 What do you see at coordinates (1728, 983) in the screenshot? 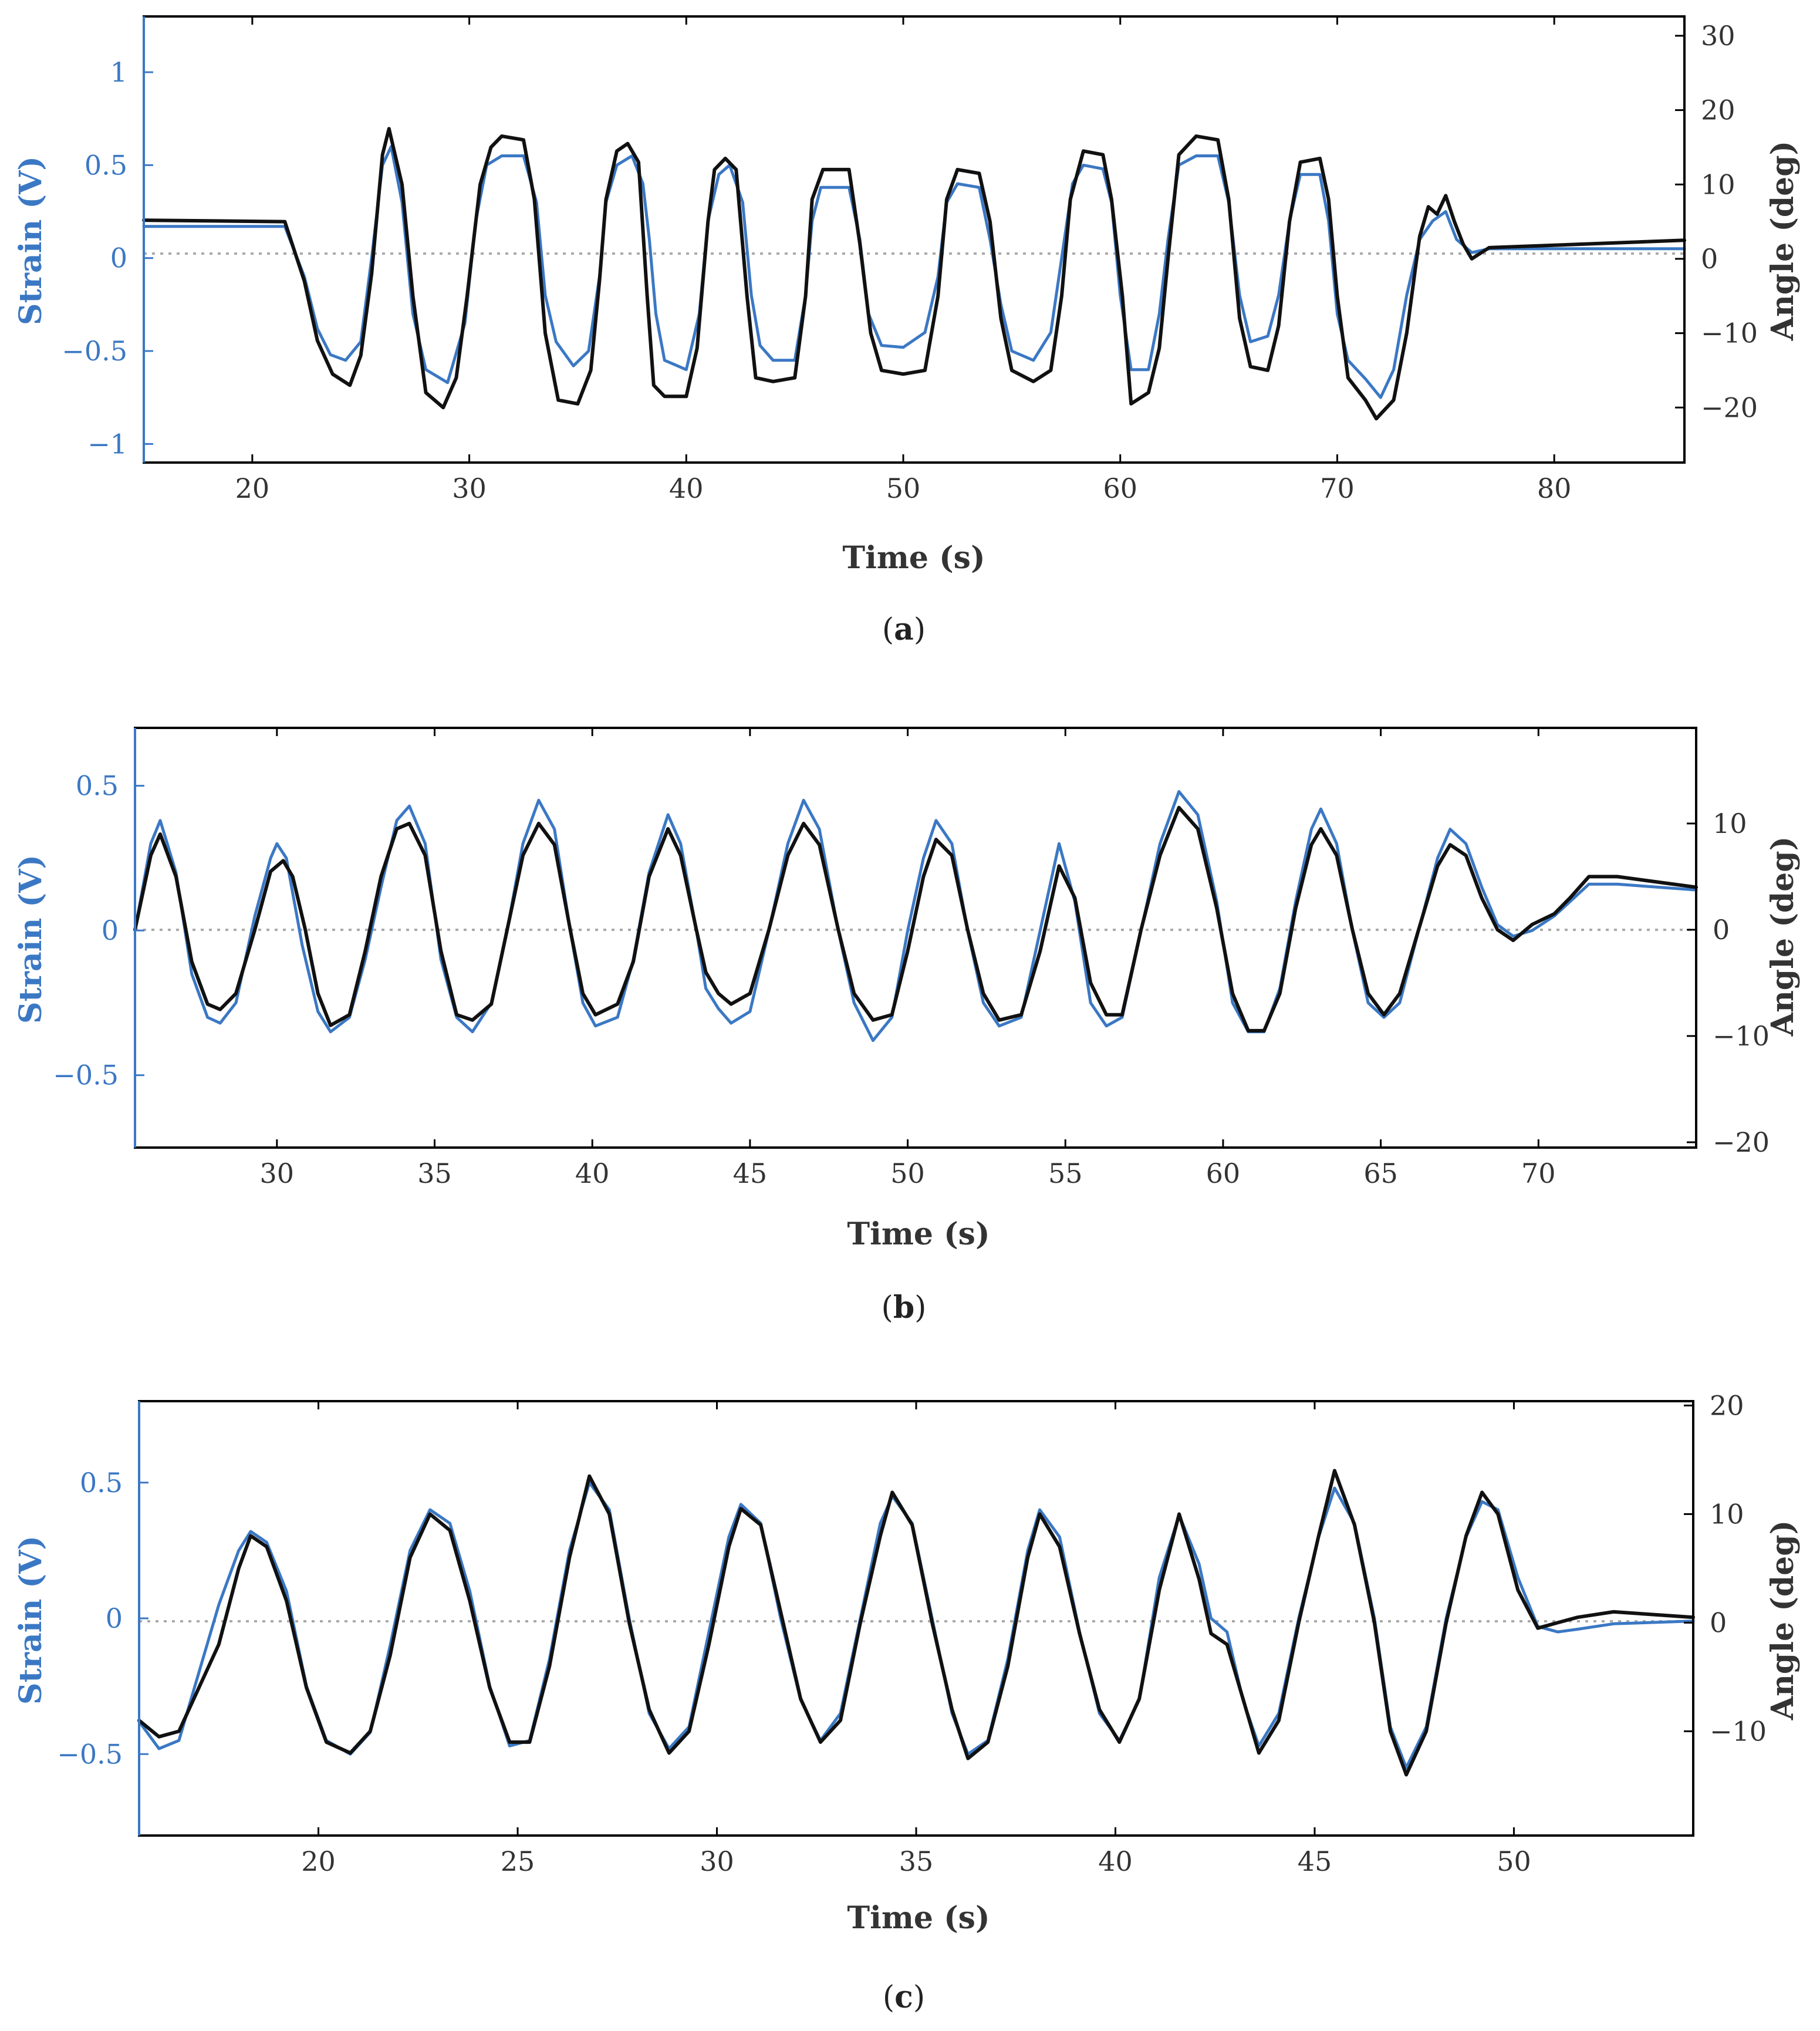
I see `right-axis-ticks: 10 0 −10 −20` at bounding box center [1728, 983].